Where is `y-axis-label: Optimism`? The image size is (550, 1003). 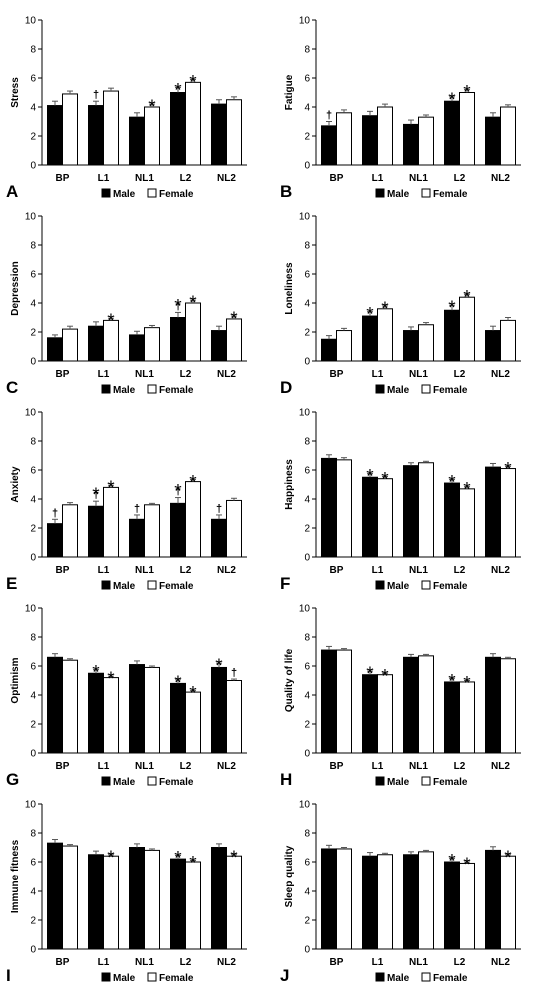 y-axis-label: Optimism is located at coordinates (15, 680).